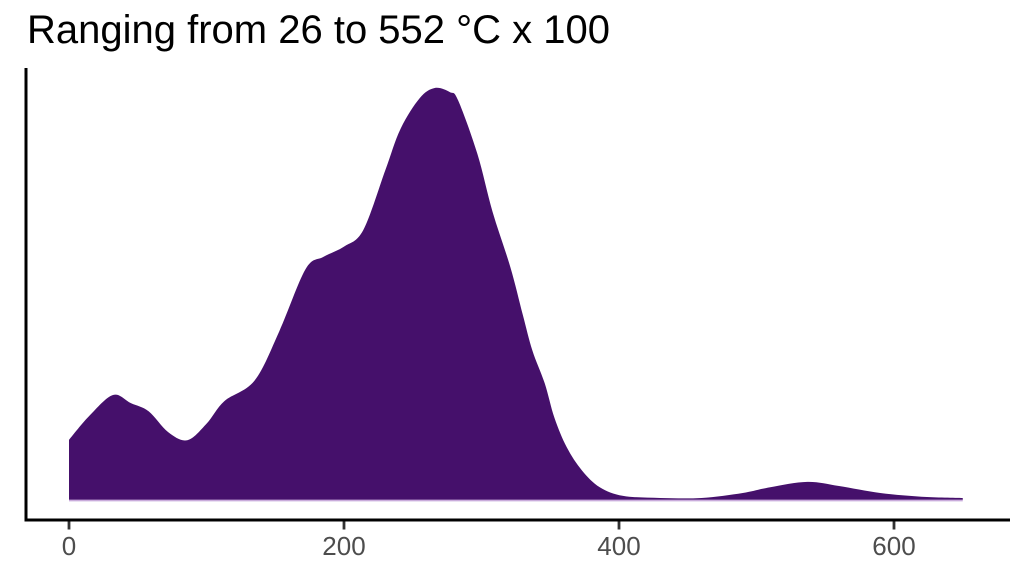  Describe the element at coordinates (69, 546) in the screenshot. I see `x-tick-label: 0` at that location.